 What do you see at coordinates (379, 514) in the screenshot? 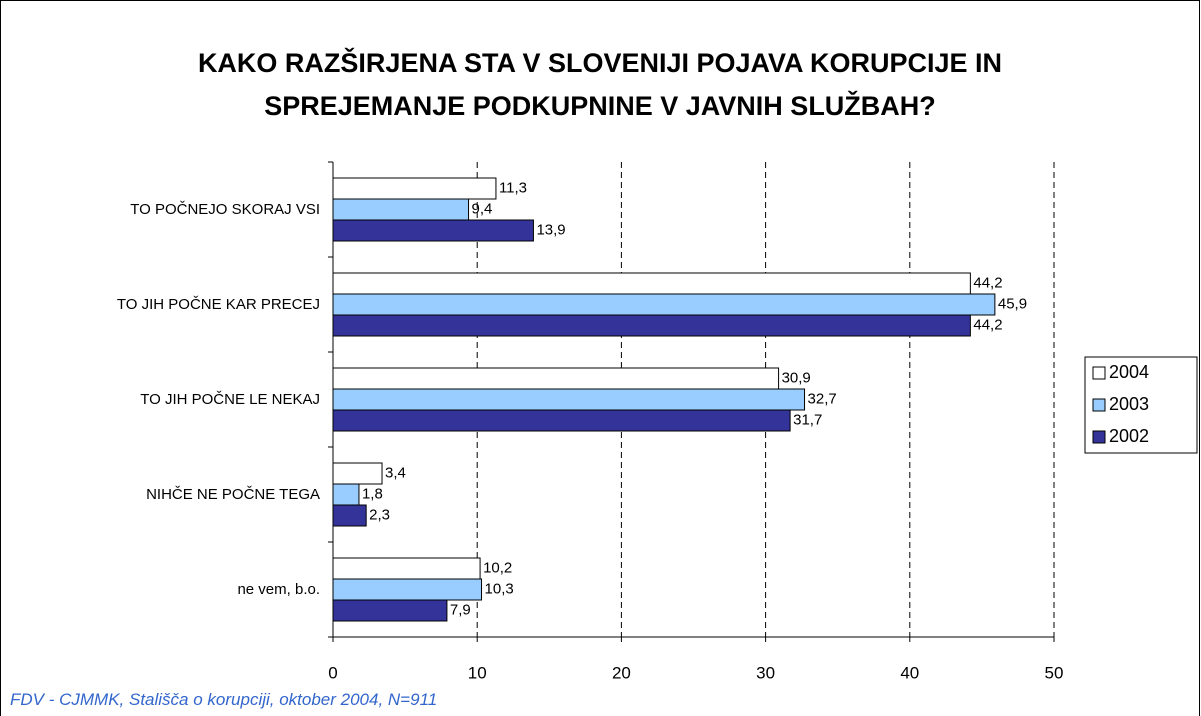
I see `data-label: 2,3` at bounding box center [379, 514].